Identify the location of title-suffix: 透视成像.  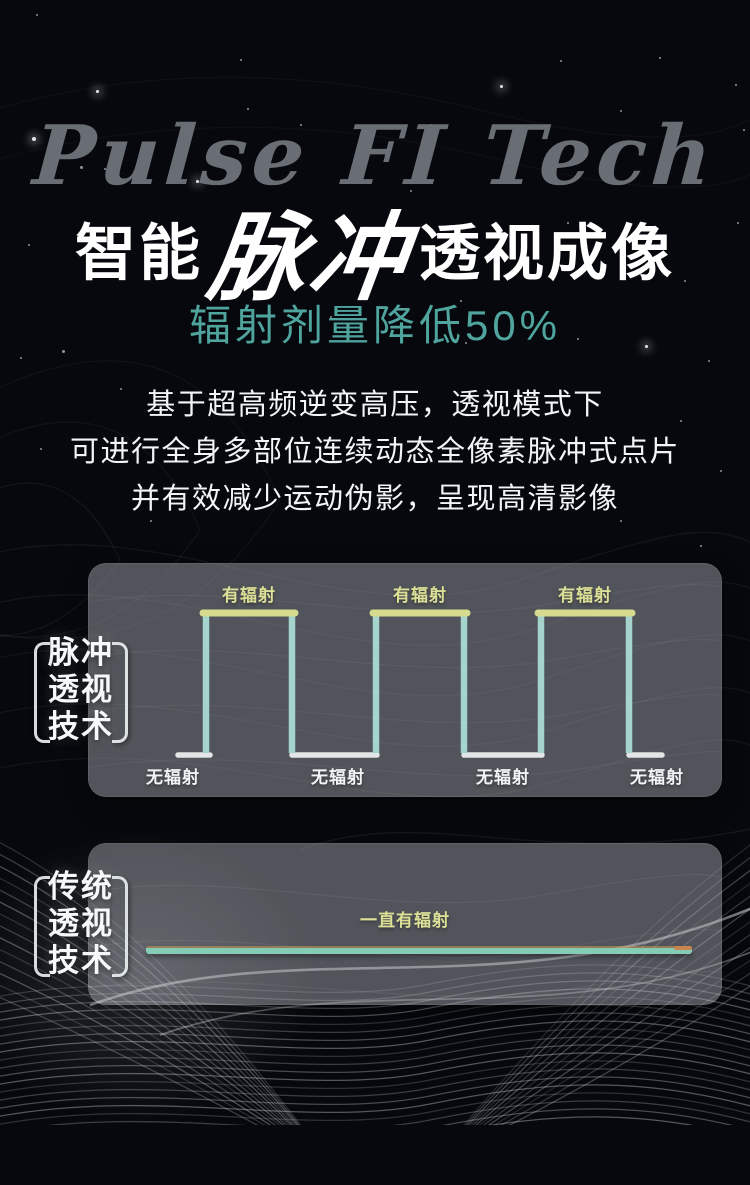
(547, 253).